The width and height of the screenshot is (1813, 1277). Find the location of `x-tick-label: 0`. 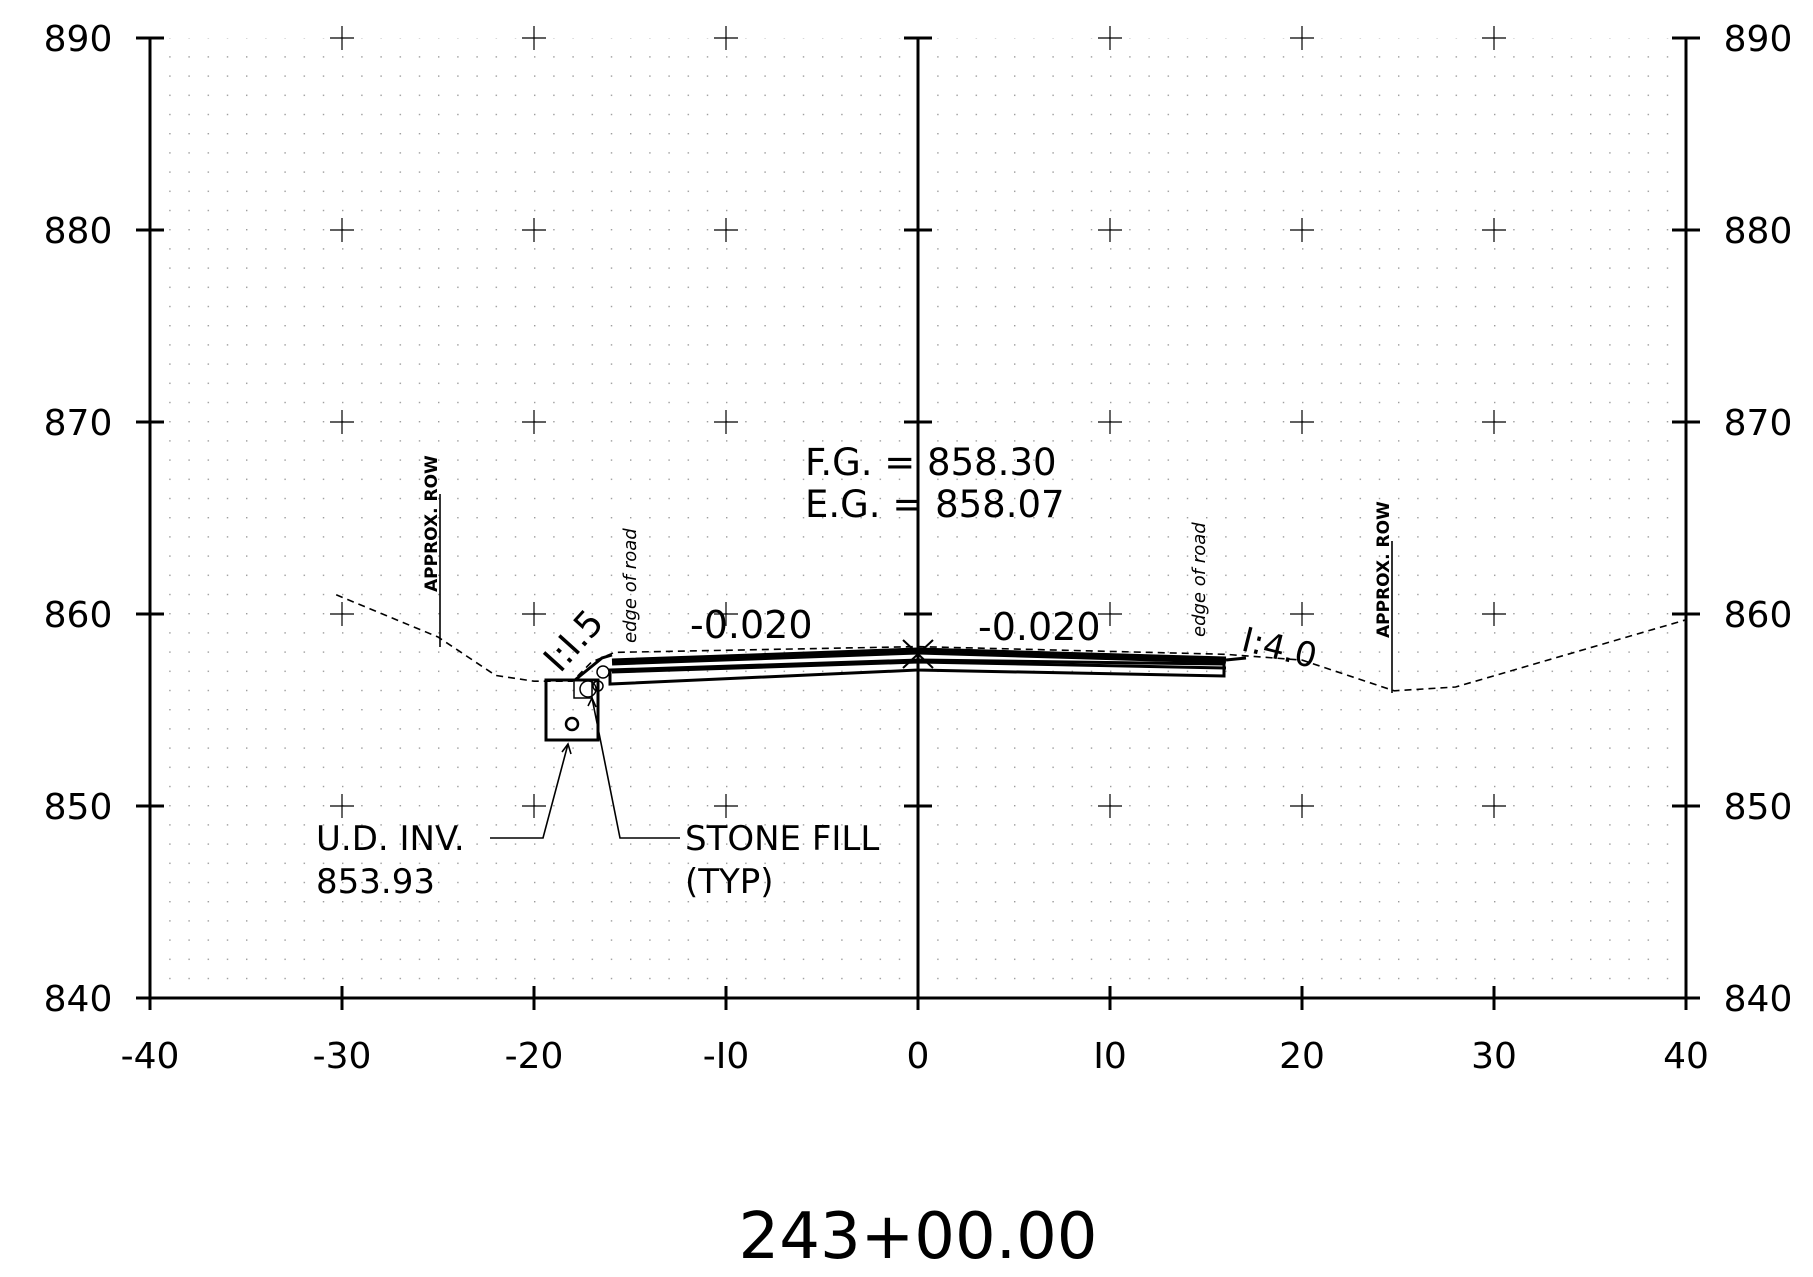

x-tick-label: 0 is located at coordinates (918, 1056).